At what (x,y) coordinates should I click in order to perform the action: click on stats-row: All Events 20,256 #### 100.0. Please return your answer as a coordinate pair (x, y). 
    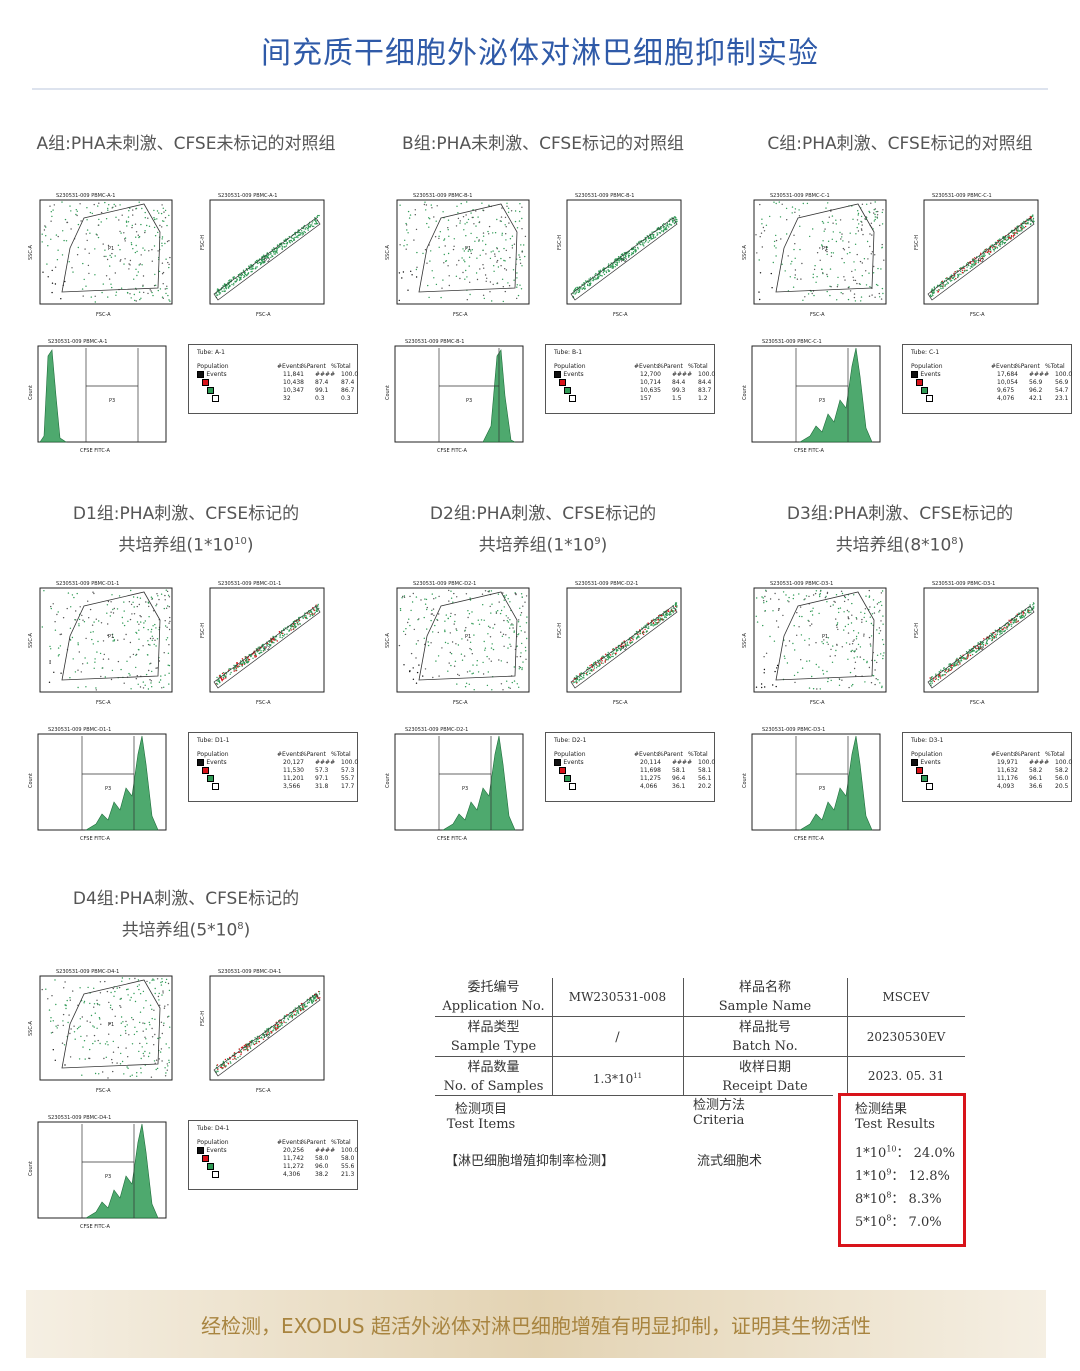
    Looking at the image, I should click on (278, 1150).